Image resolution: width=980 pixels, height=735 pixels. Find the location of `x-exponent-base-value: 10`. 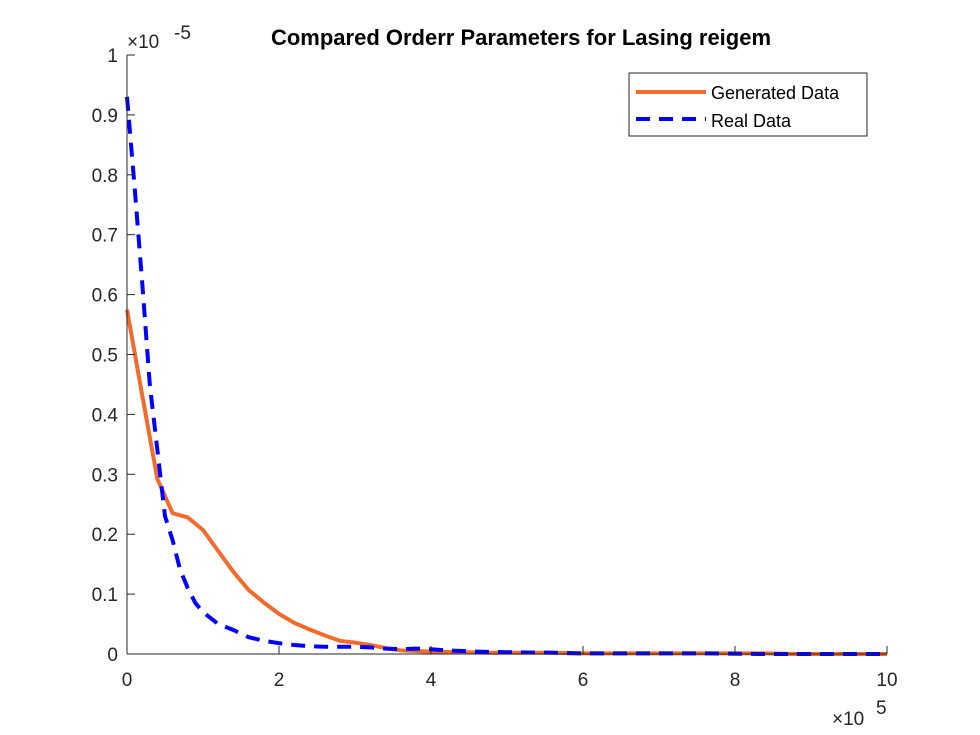

x-exponent-base-value: 10 is located at coordinates (853, 719).